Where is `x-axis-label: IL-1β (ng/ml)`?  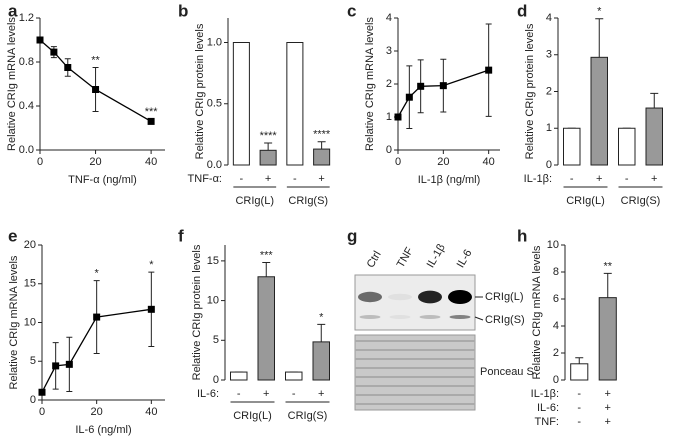
x-axis-label: IL-1β (ng/ml) is located at coordinates (449, 180).